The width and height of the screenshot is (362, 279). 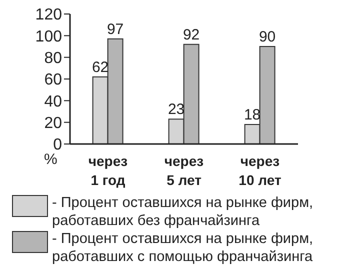 What do you see at coordinates (267, 37) in the screenshot?
I see `data-label: 90` at bounding box center [267, 37].